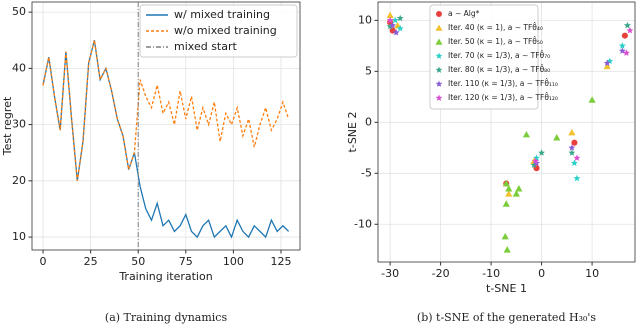 This screenshot has height=325, width=640. I want to click on caption: (a) Training dynamics, so click(166, 317).